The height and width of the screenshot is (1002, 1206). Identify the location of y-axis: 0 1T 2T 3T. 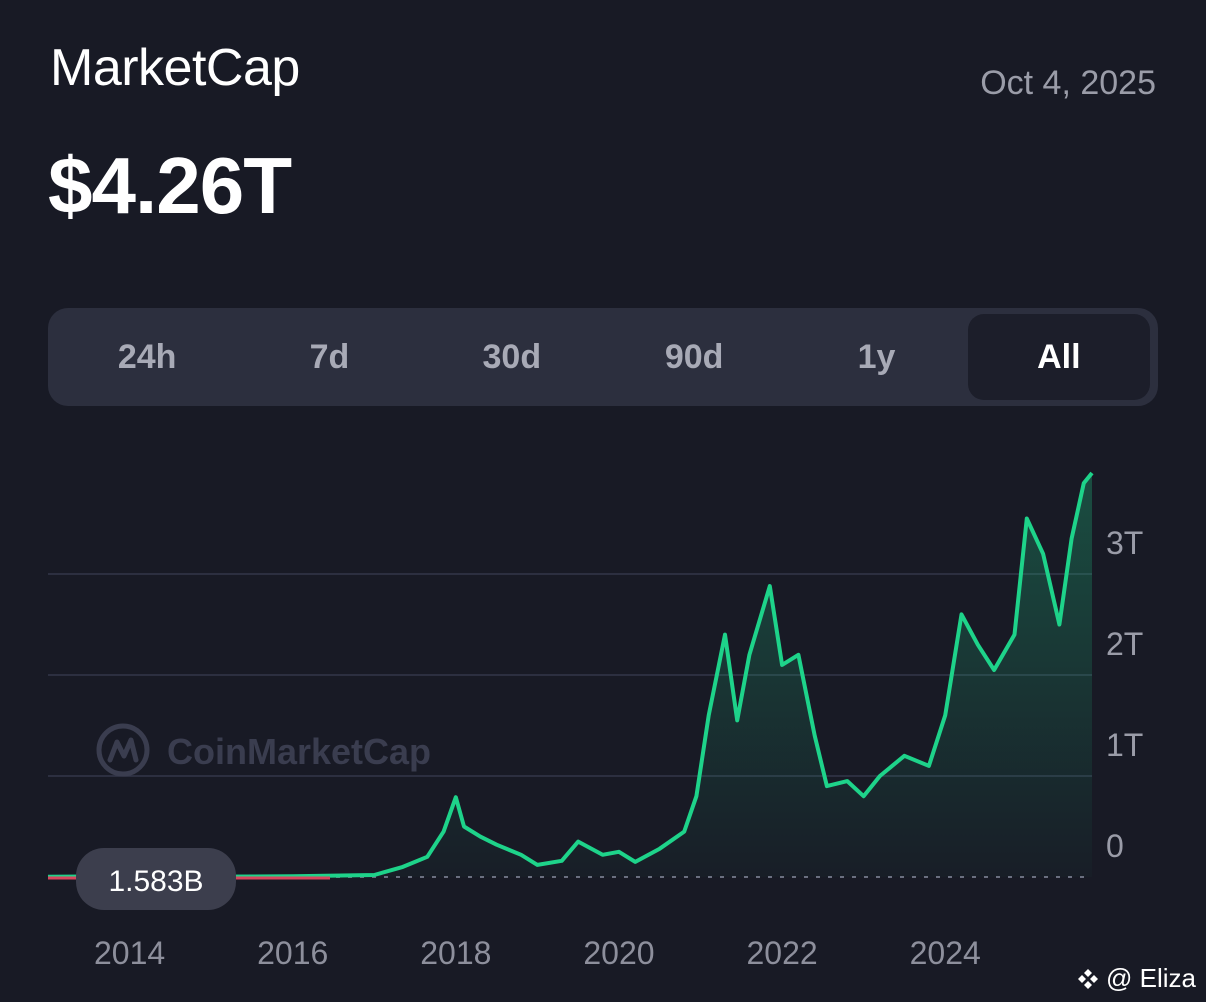
(1124, 694).